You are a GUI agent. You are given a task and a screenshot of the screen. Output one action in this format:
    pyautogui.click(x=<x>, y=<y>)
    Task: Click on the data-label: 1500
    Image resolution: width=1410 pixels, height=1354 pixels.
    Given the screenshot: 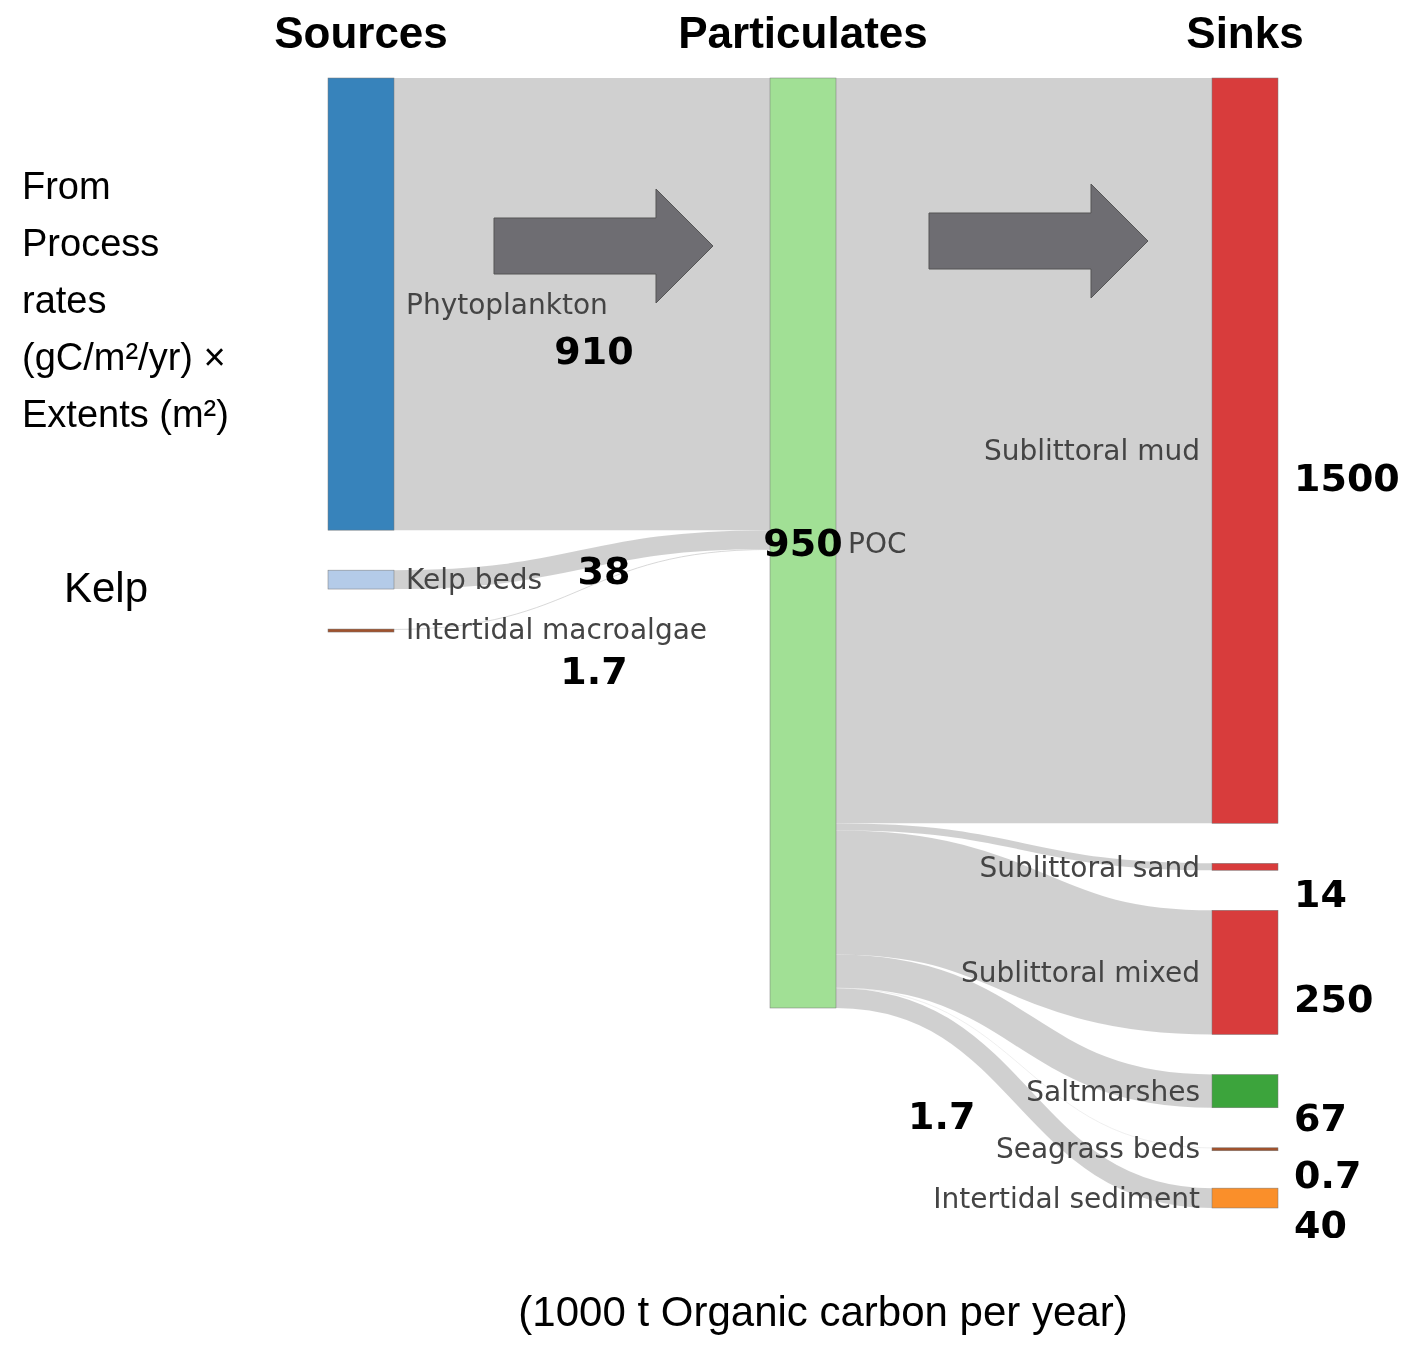 What is the action you would take?
    pyautogui.click(x=1347, y=477)
    